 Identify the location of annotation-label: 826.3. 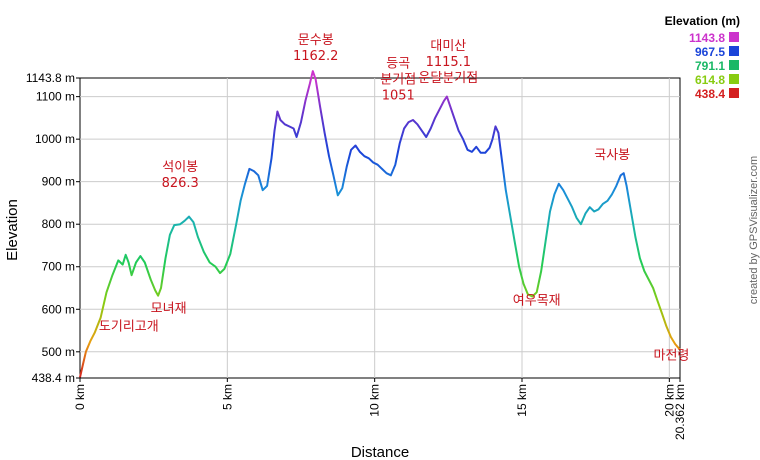
(180, 183).